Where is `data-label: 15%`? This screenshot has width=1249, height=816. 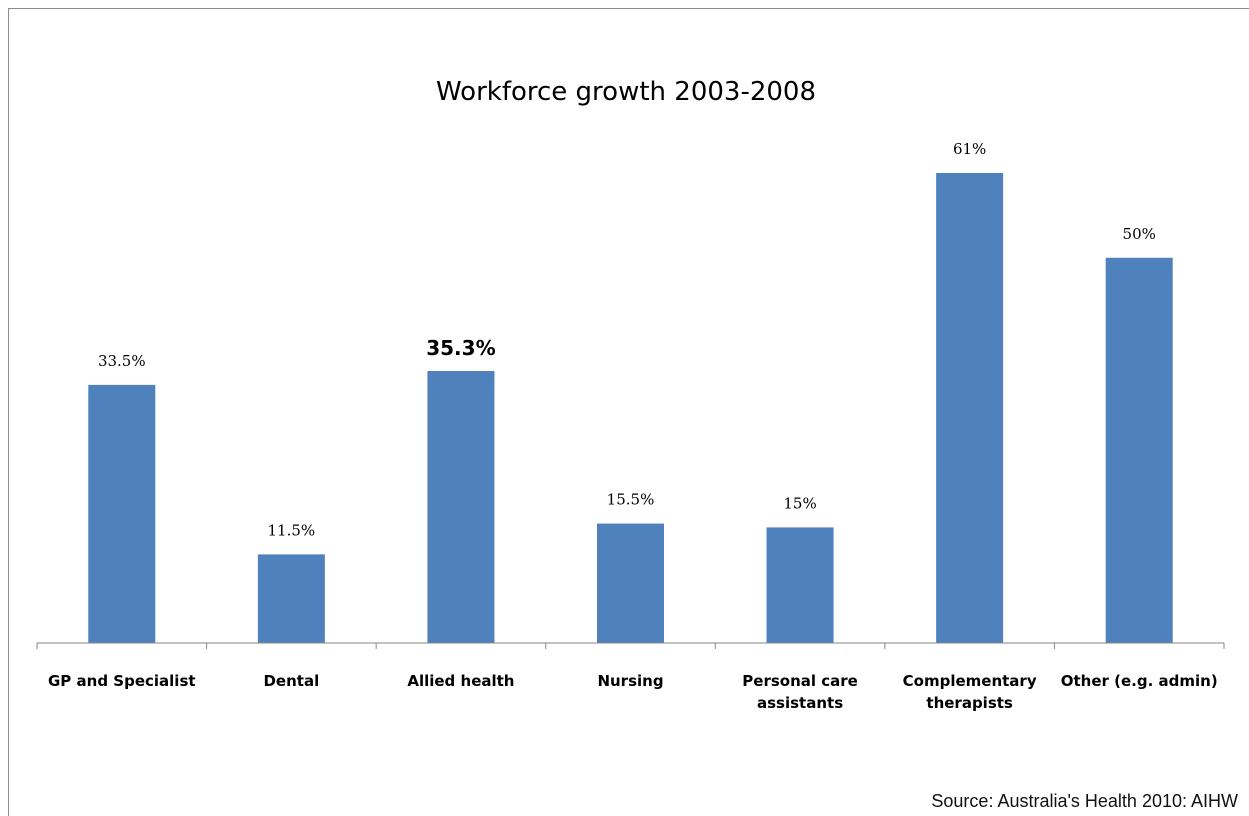 data-label: 15% is located at coordinates (799, 503).